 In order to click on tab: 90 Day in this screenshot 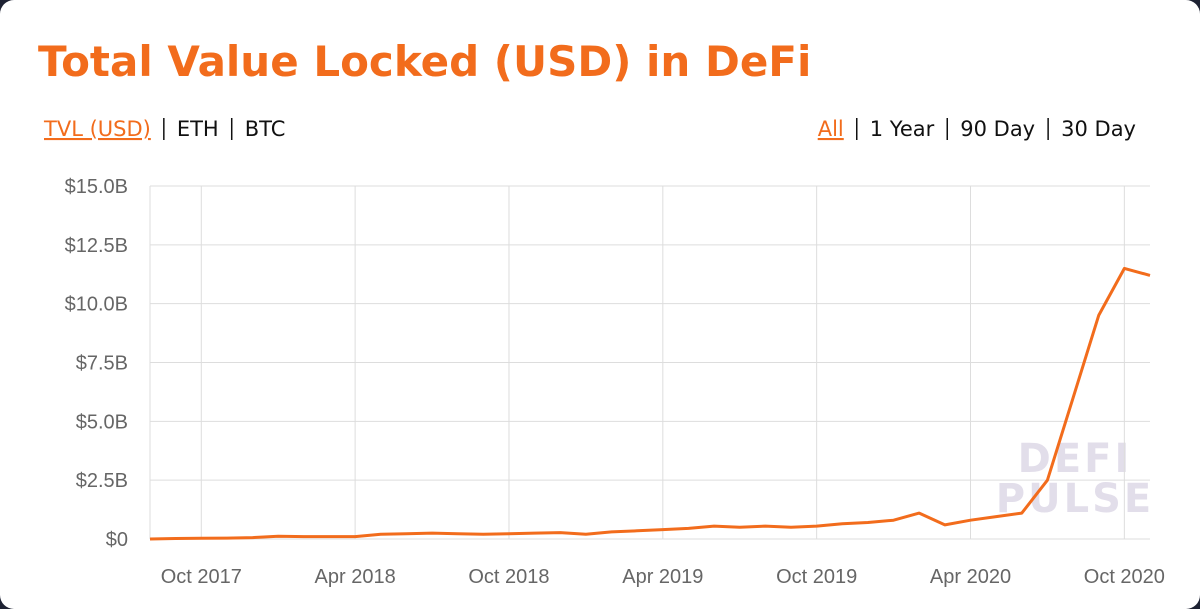, I will do `click(997, 129)`.